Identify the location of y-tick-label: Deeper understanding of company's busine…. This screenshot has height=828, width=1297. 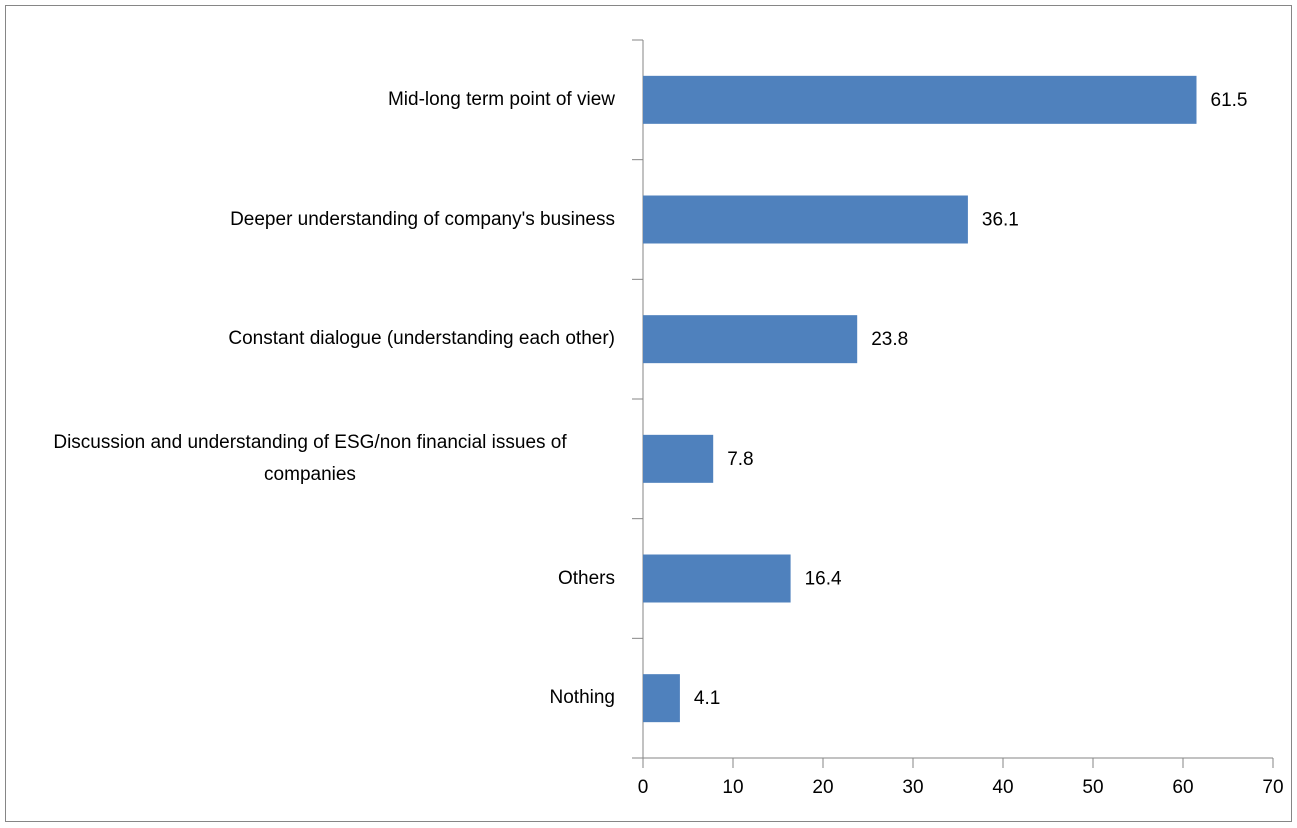
(422, 220).